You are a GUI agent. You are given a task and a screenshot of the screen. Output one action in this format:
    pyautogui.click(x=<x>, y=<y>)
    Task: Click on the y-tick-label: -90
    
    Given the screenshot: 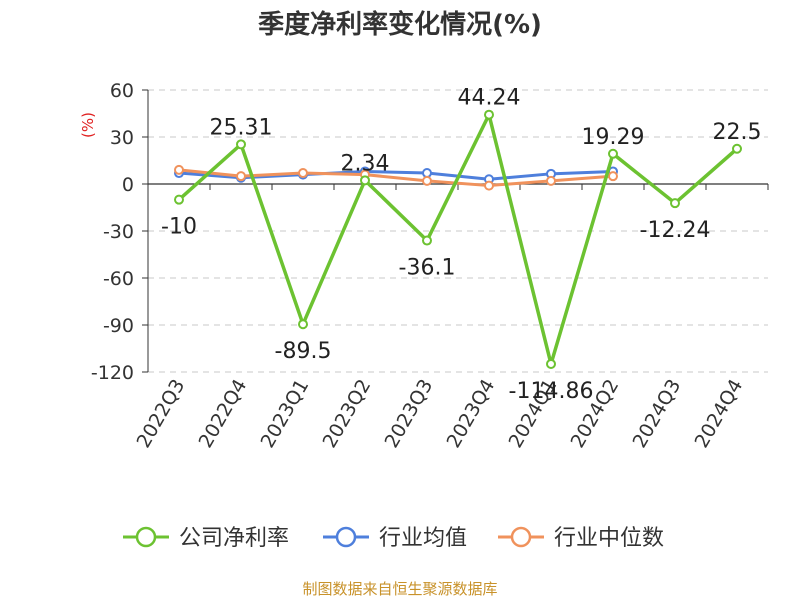 What is the action you would take?
    pyautogui.click(x=118, y=326)
    